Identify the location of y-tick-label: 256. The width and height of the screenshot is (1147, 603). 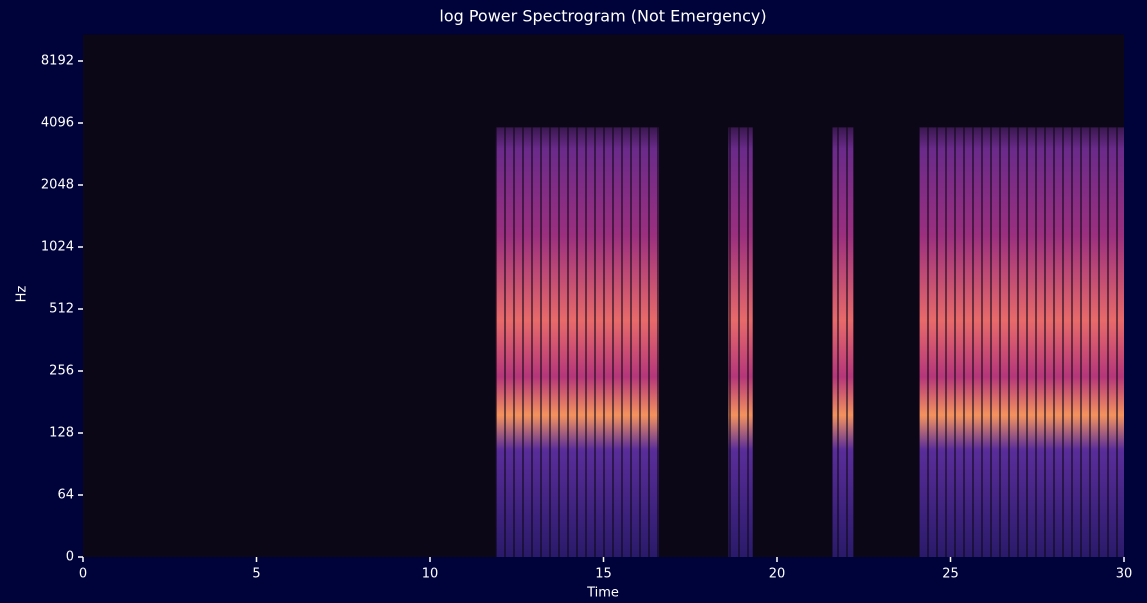
(61, 371).